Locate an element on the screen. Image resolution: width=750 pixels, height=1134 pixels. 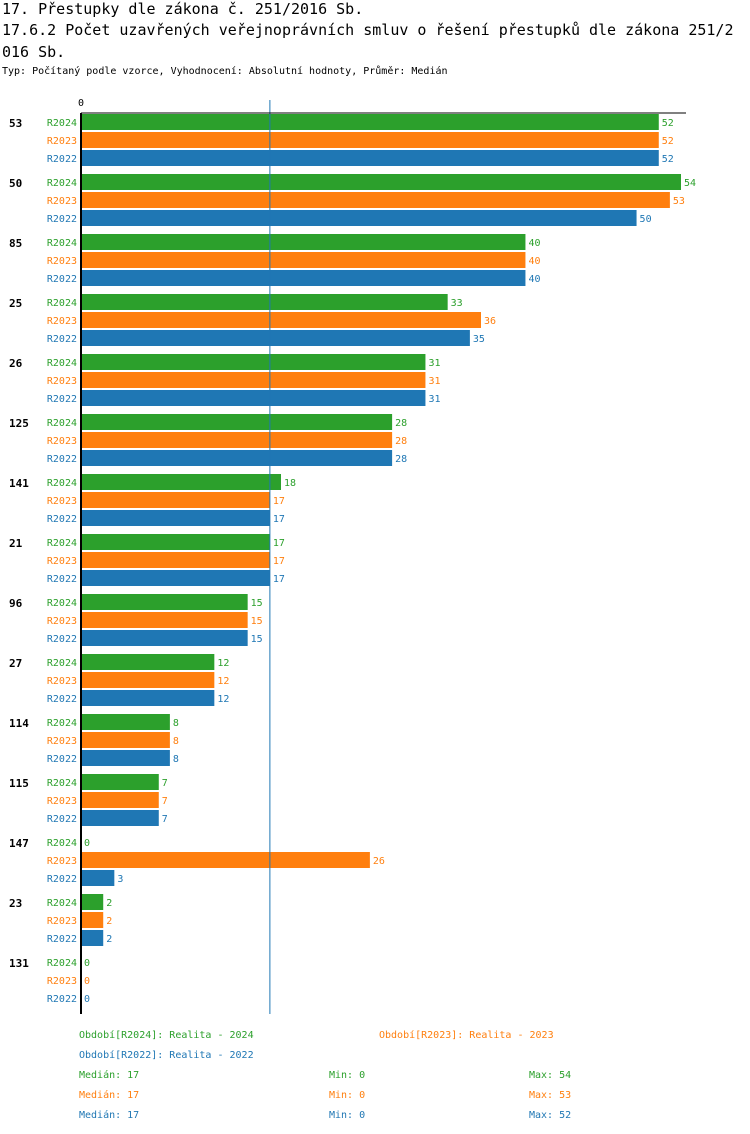
category-label: 23 is located at coordinates (15, 903).